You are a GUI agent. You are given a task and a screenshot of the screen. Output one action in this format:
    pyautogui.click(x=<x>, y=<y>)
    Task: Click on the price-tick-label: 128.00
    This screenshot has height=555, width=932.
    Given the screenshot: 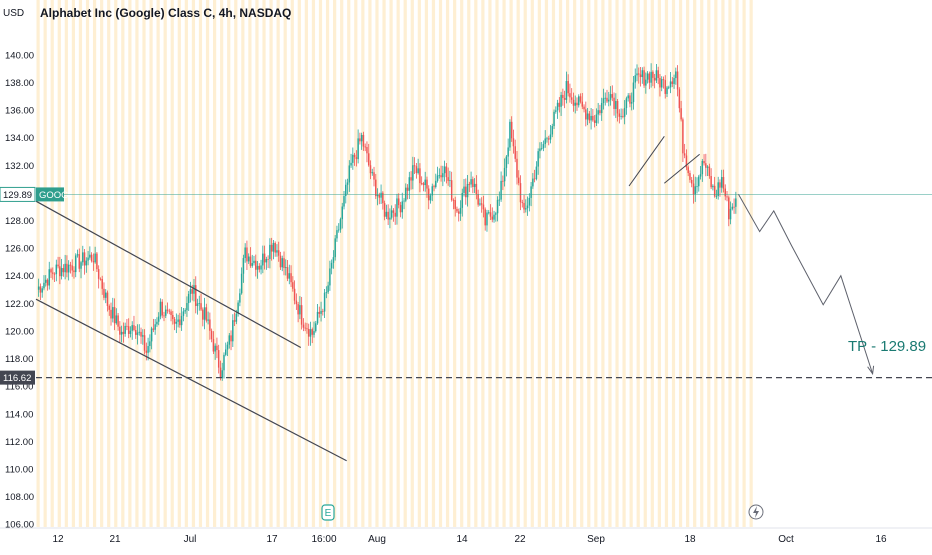 What is the action you would take?
    pyautogui.click(x=19, y=221)
    